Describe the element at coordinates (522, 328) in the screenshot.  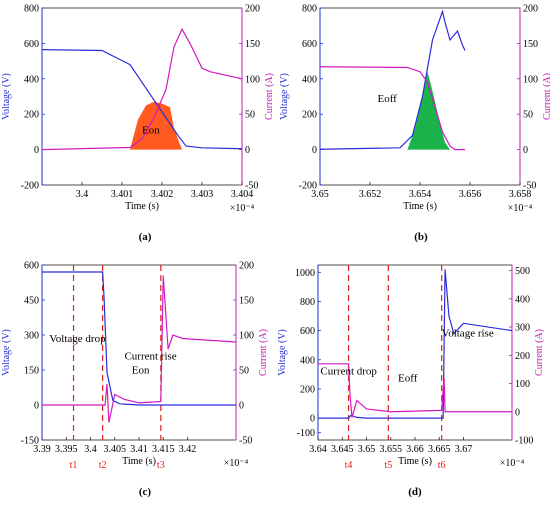
I see `y-right-tick-label: 300` at that location.